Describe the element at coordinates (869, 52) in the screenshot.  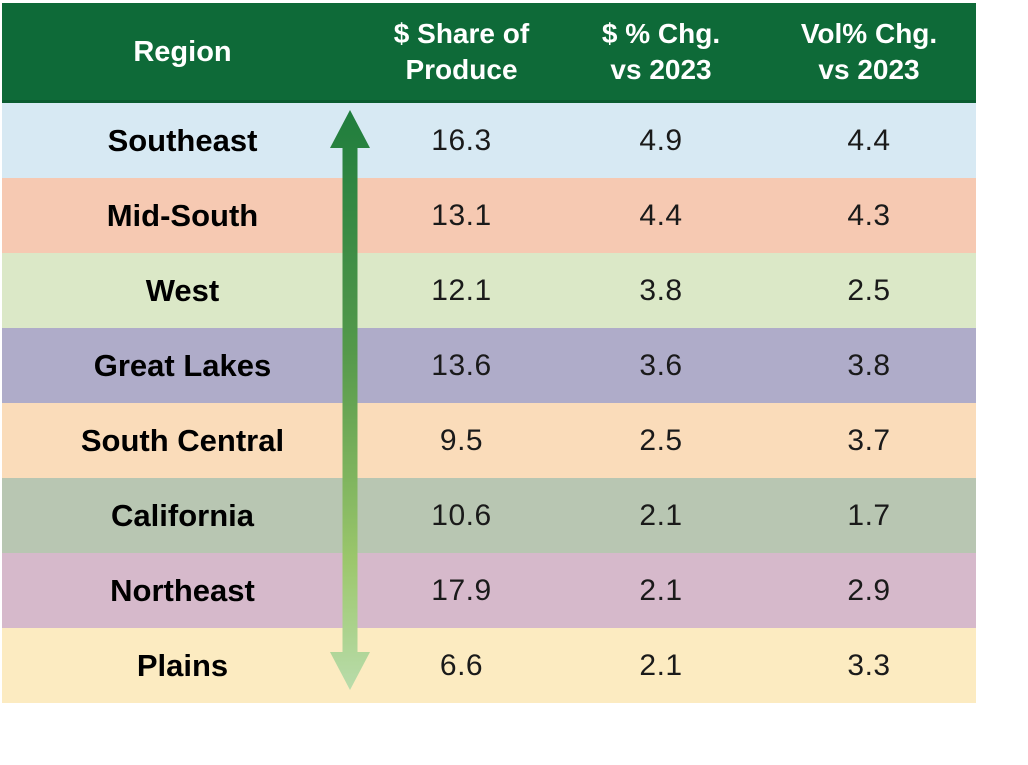
I see `column-header-vol-chg: Vol% Chg. vs 2023` at that location.